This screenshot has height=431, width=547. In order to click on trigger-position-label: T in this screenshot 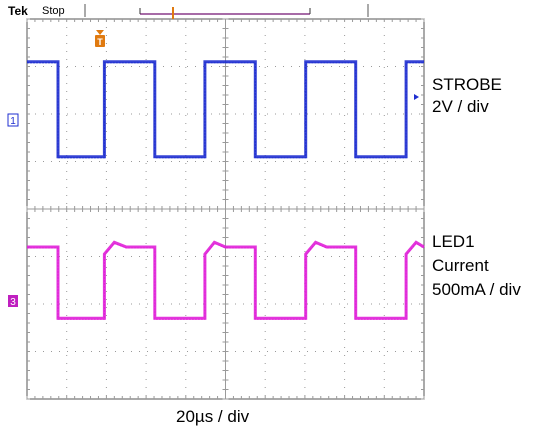, I will do `click(100, 42)`.